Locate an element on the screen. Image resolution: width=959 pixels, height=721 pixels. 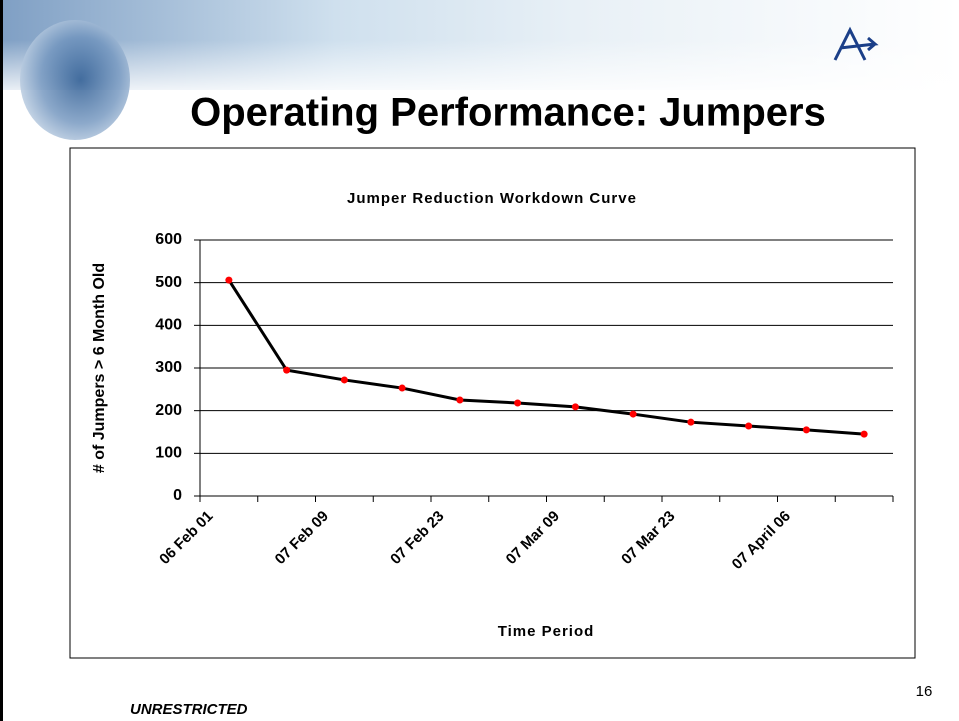
y-tick-label: 500 is located at coordinates (168, 282).